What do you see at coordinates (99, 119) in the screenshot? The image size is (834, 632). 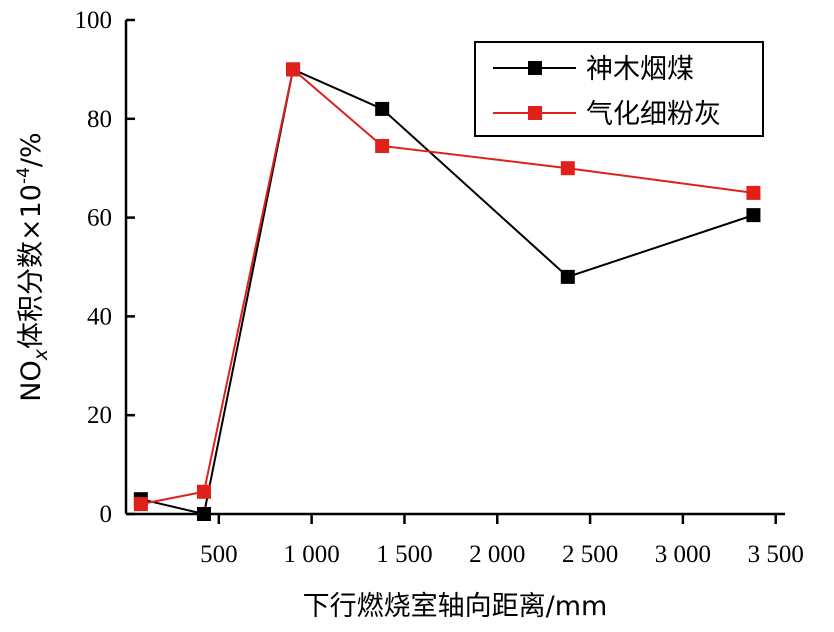 I see `y-tick-label: 80` at bounding box center [99, 119].